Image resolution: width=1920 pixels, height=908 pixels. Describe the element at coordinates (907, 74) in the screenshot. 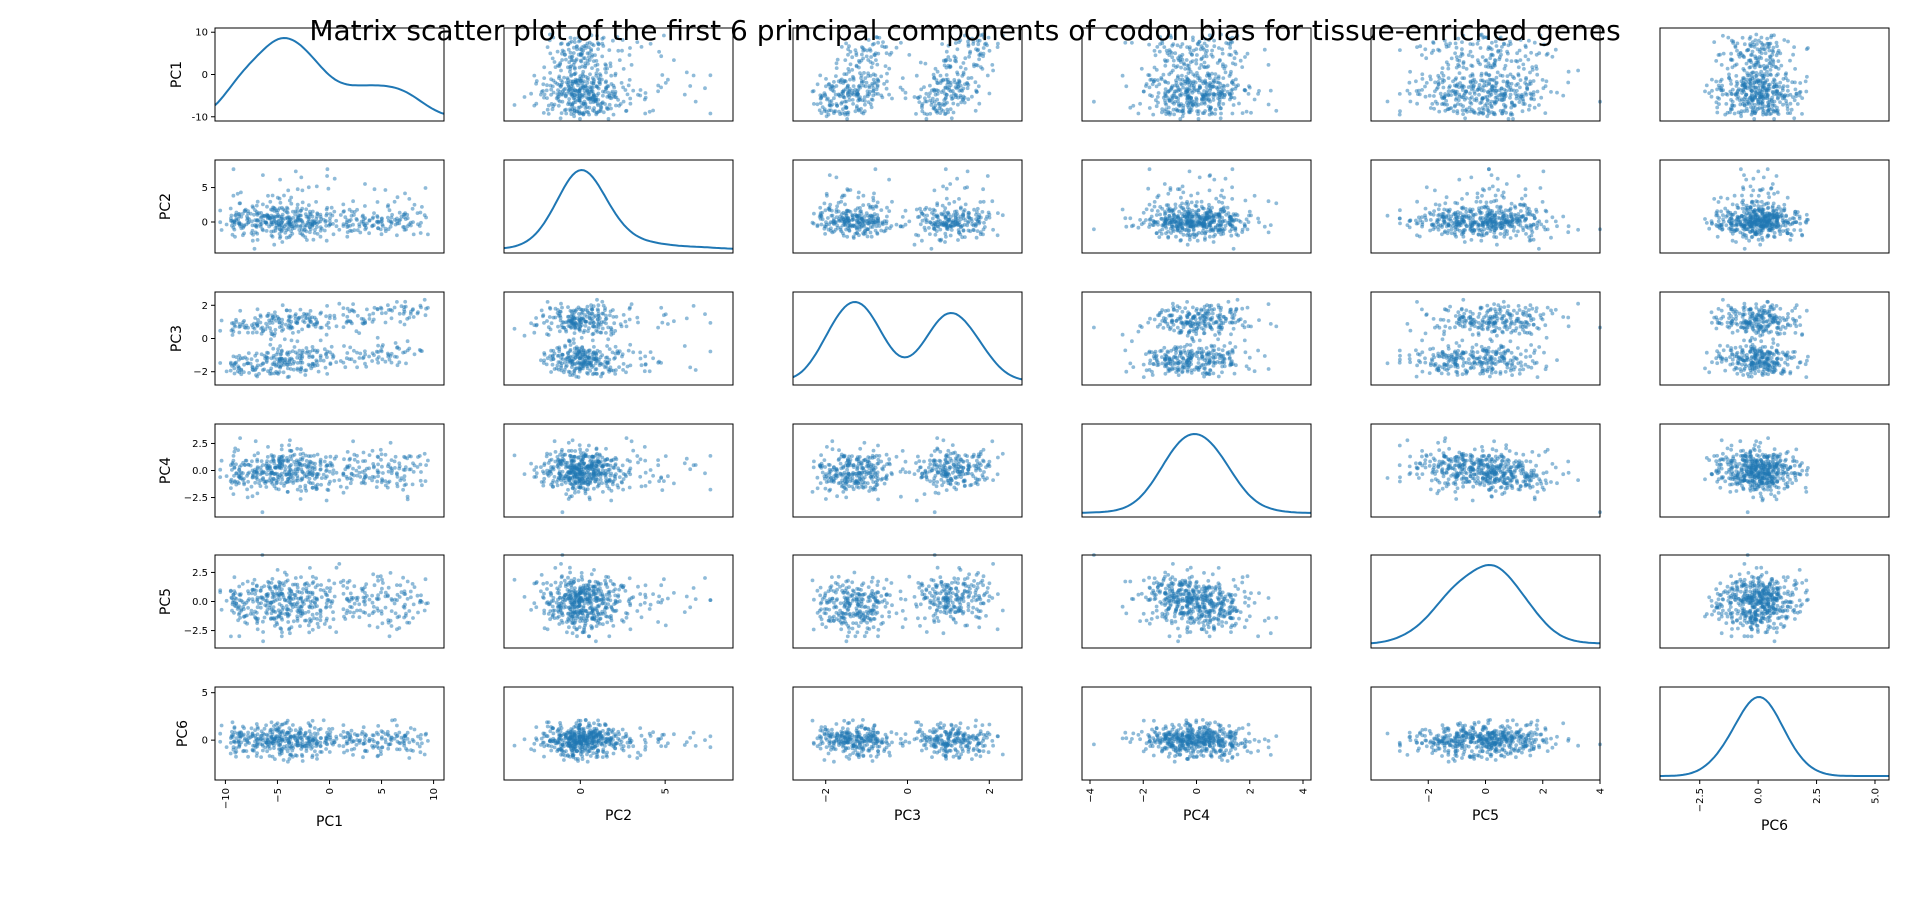

I see `panel-frame` at that location.